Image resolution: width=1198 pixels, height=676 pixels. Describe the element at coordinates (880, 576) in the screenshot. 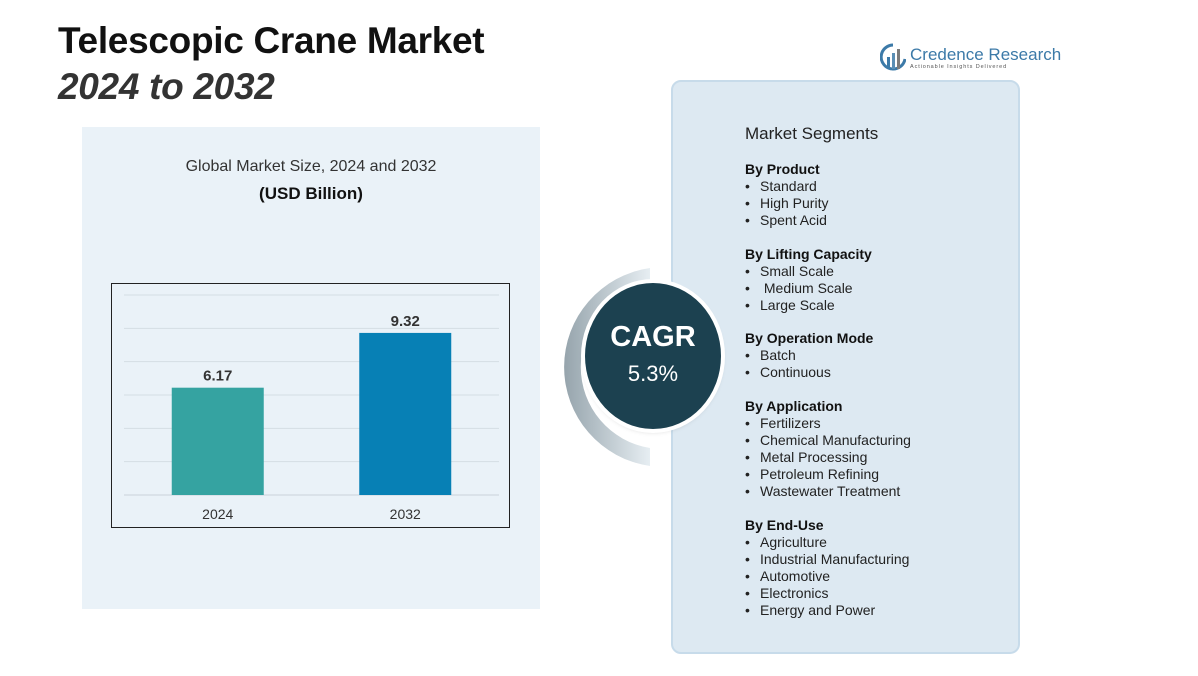

I see `segment-item: • Automotive` at that location.